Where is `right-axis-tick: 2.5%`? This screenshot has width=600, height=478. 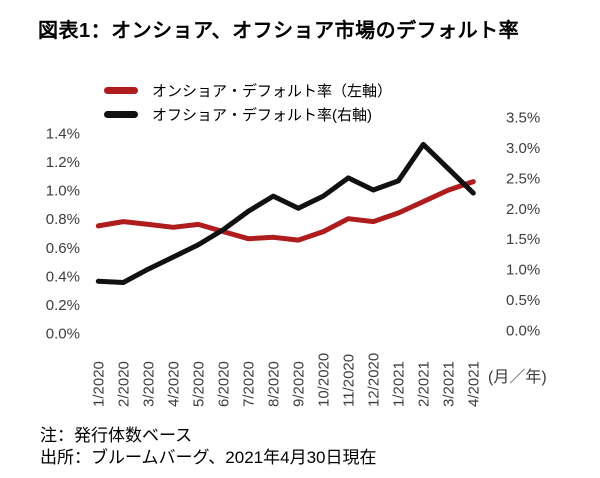 right-axis-tick: 2.5% is located at coordinates (523, 178).